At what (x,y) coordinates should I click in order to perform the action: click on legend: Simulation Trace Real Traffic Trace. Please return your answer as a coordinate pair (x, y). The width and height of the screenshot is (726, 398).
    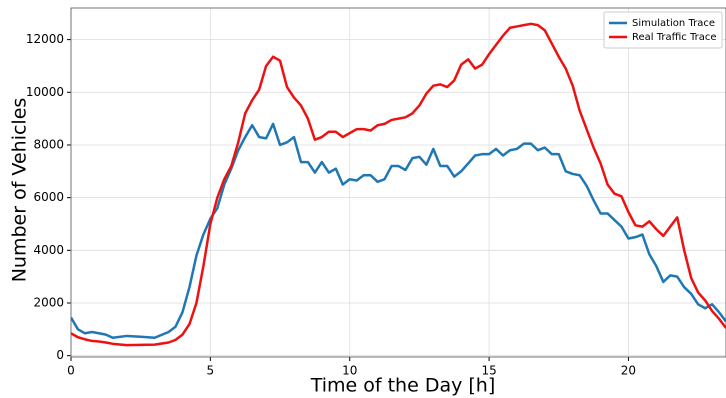
    Looking at the image, I should click on (663, 30).